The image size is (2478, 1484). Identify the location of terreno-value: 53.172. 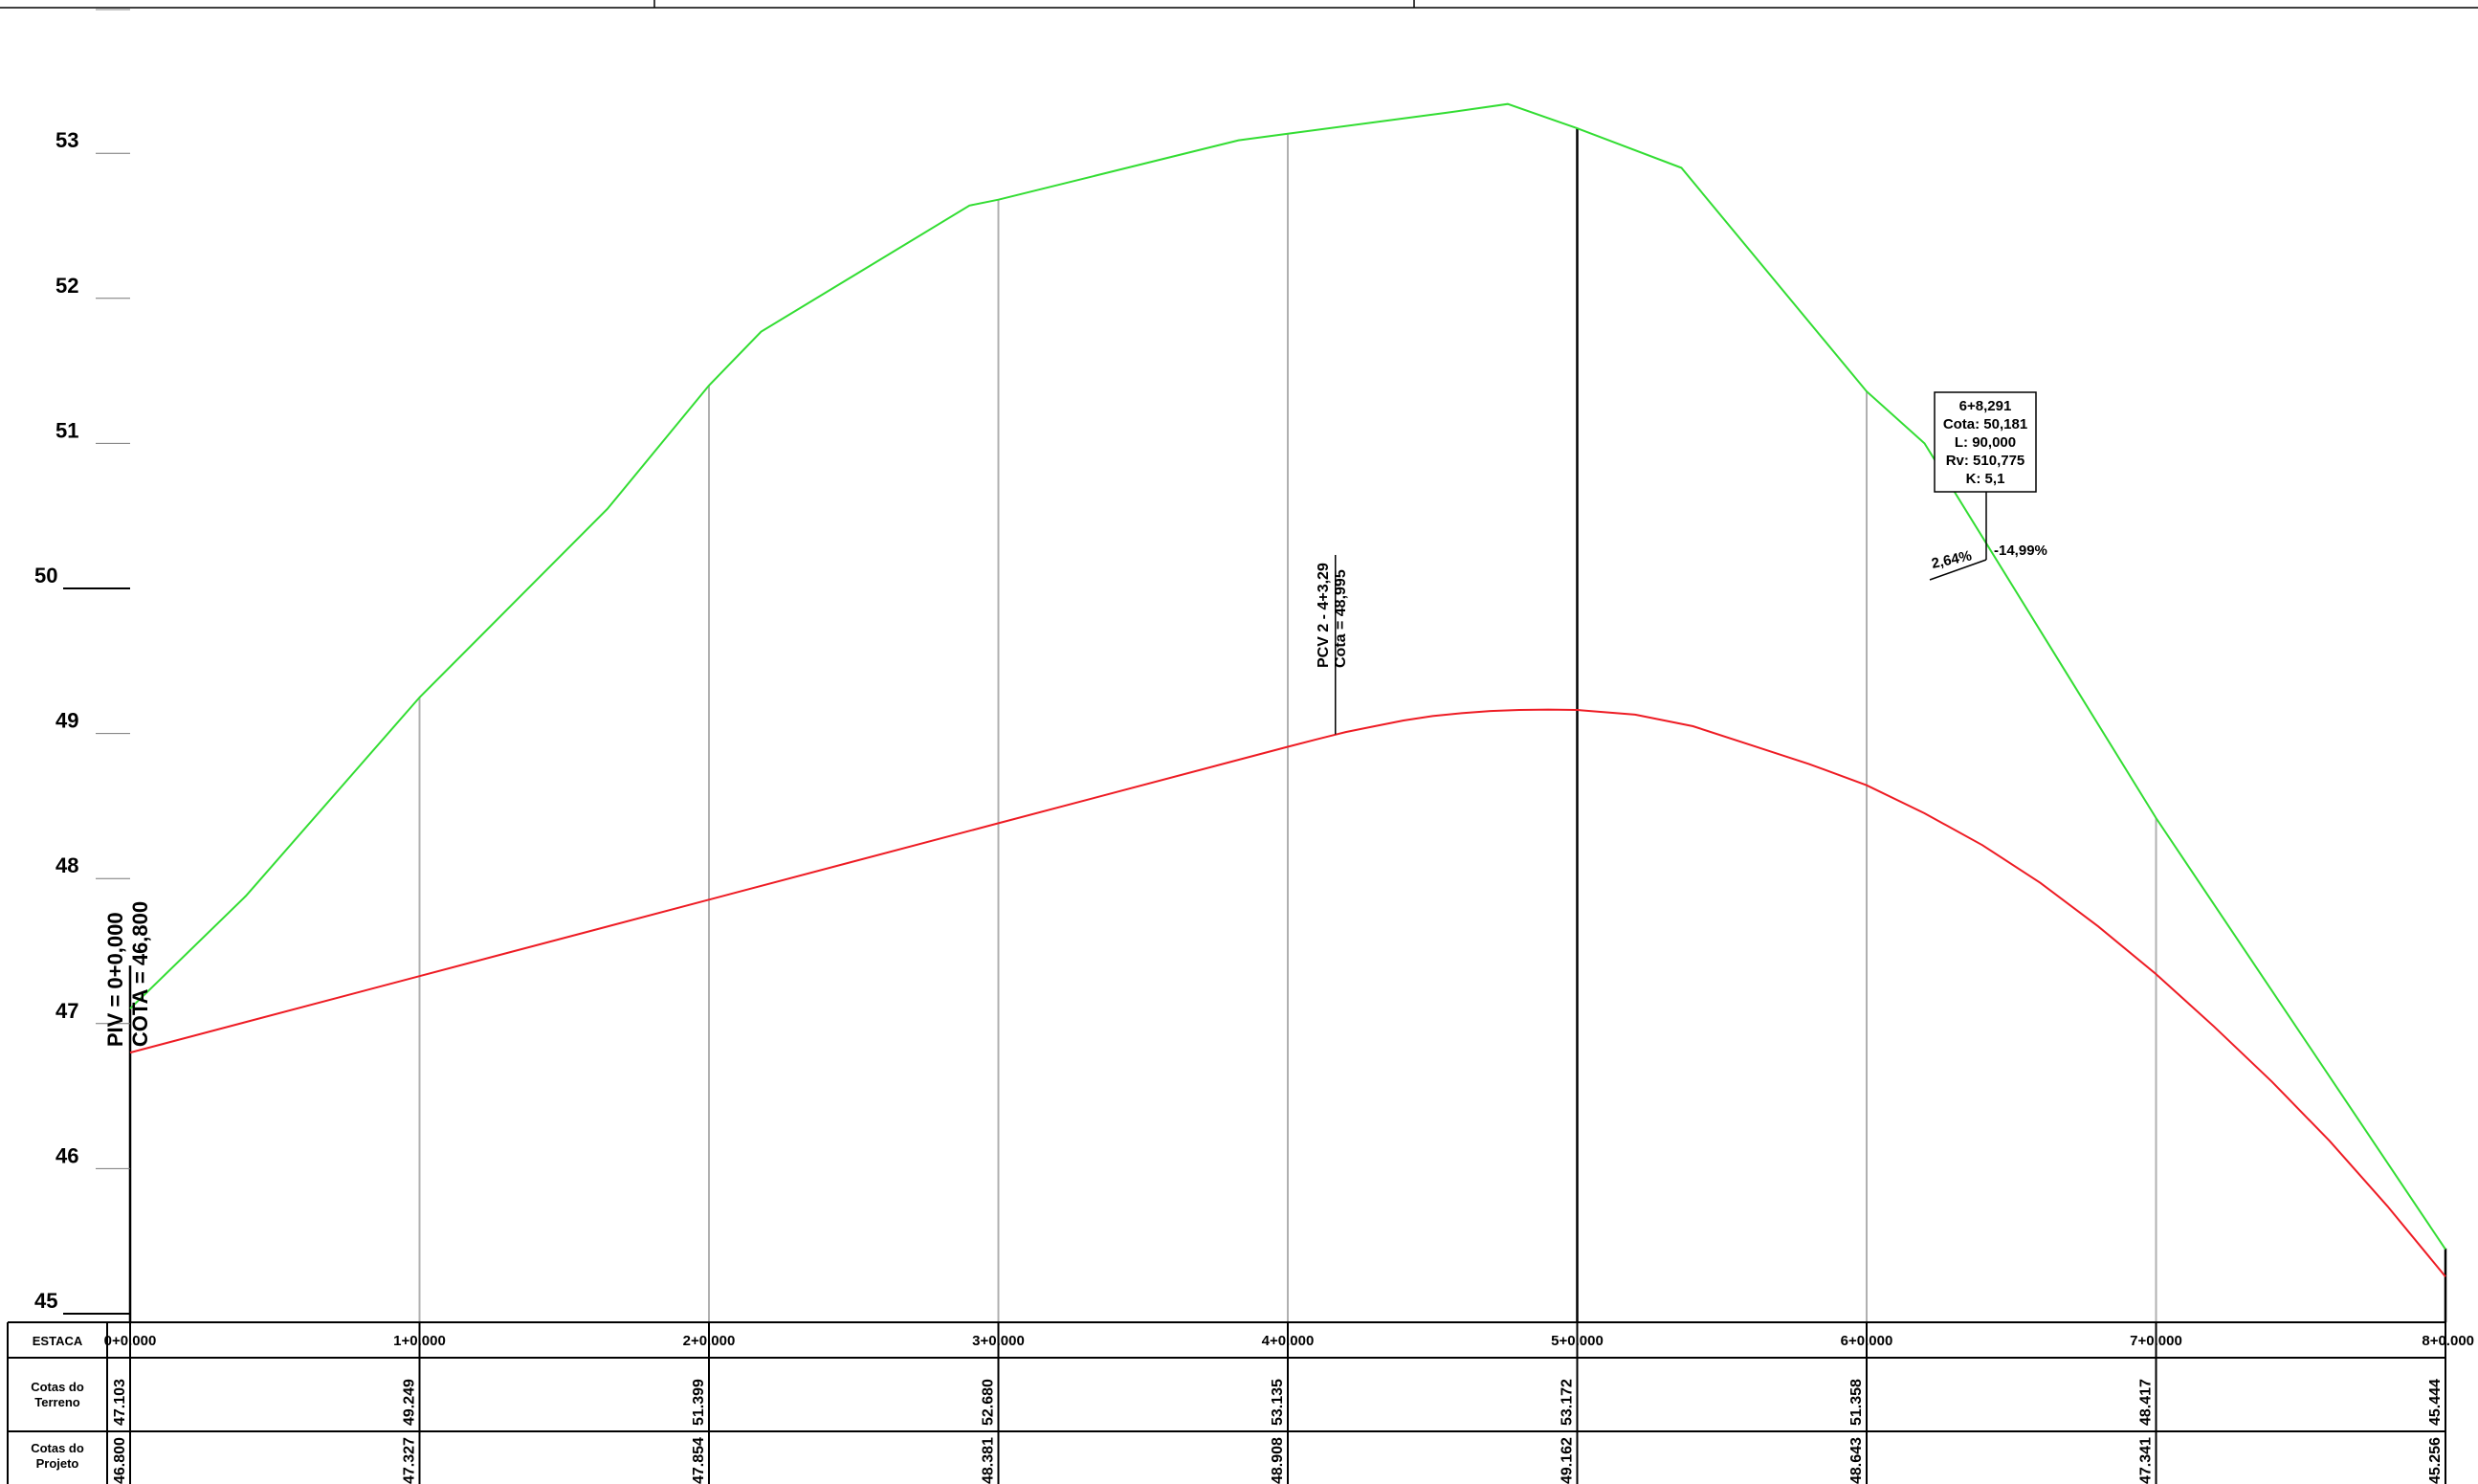
(1568, 1402).